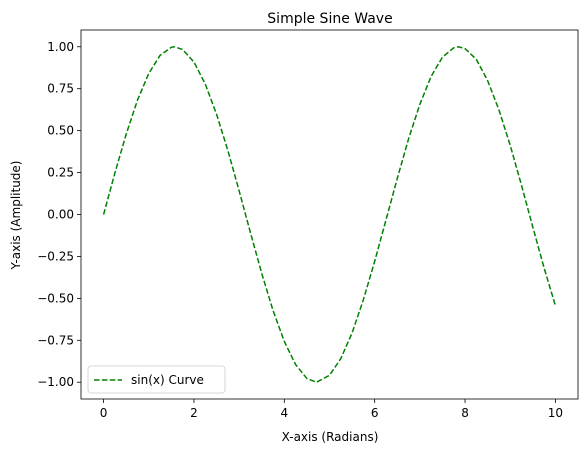  I want to click on y-tick-label: 0.25, so click(60, 173).